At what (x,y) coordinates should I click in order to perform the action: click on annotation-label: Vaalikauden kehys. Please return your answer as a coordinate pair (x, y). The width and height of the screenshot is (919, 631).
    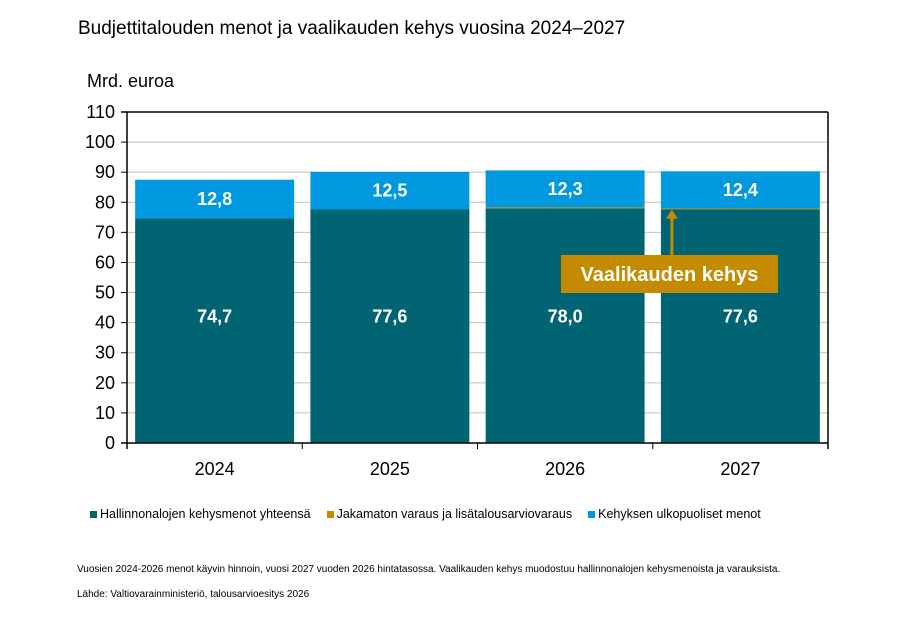
    Looking at the image, I should click on (670, 275).